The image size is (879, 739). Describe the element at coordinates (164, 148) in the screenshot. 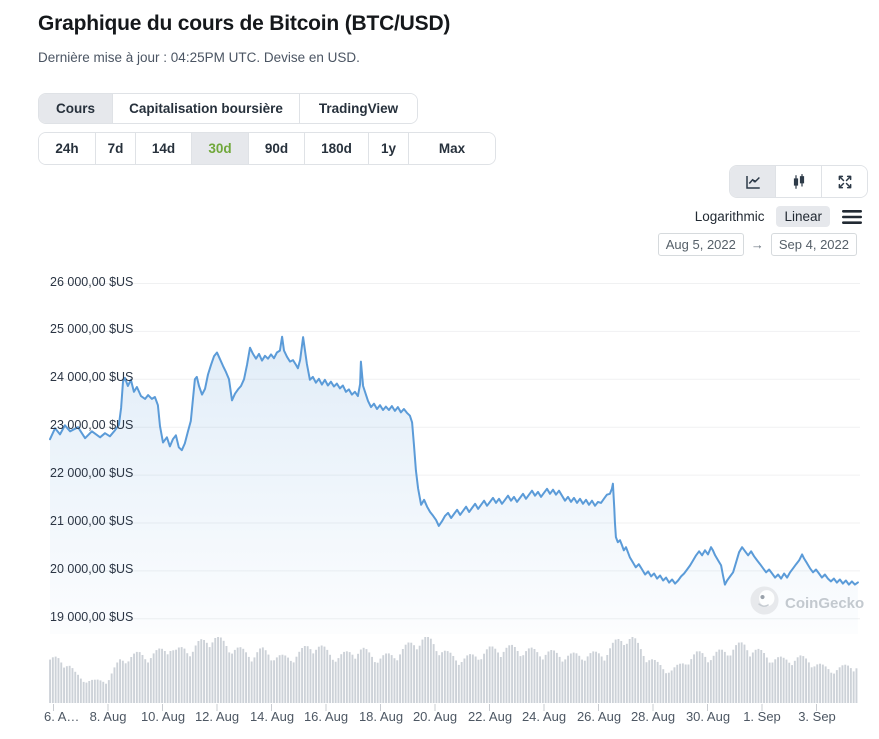

I see `range-14d: 14d` at that location.